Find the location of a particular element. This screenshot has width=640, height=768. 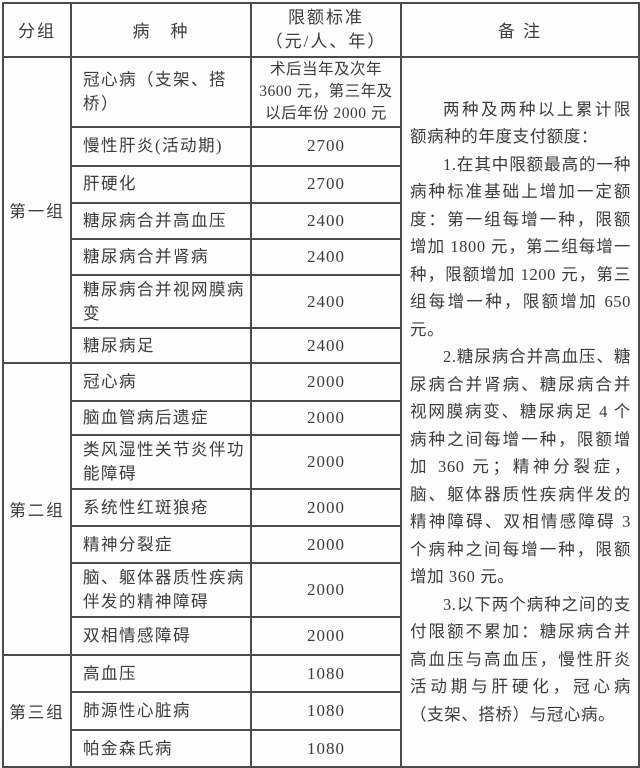

disease-cell: 脑血管病后遗症 is located at coordinates (161, 418).